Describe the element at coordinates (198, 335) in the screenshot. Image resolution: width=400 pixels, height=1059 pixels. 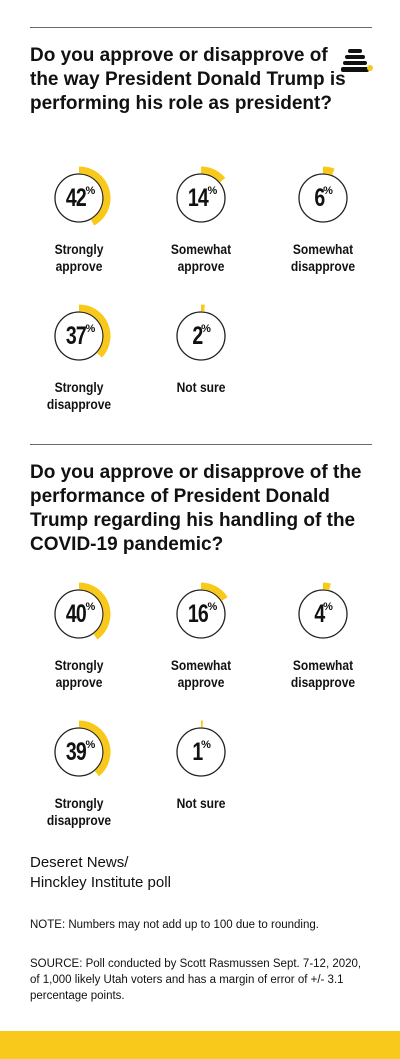
I see `gauge-value: 2` at that location.